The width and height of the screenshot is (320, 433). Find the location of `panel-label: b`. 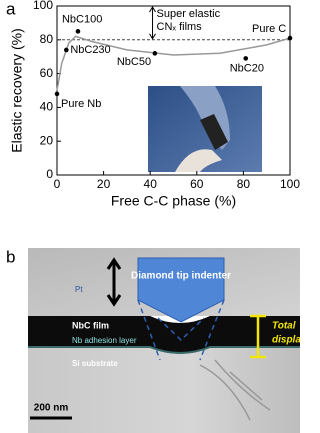

panel-label: b is located at coordinates (10, 256).